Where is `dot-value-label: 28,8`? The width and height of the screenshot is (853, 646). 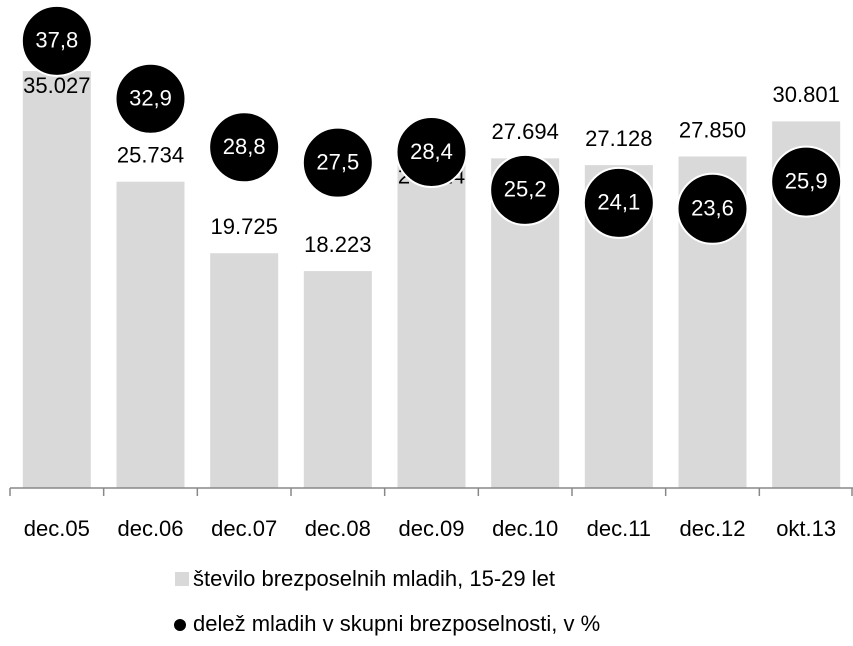 dot-value-label: 28,8 is located at coordinates (244, 146).